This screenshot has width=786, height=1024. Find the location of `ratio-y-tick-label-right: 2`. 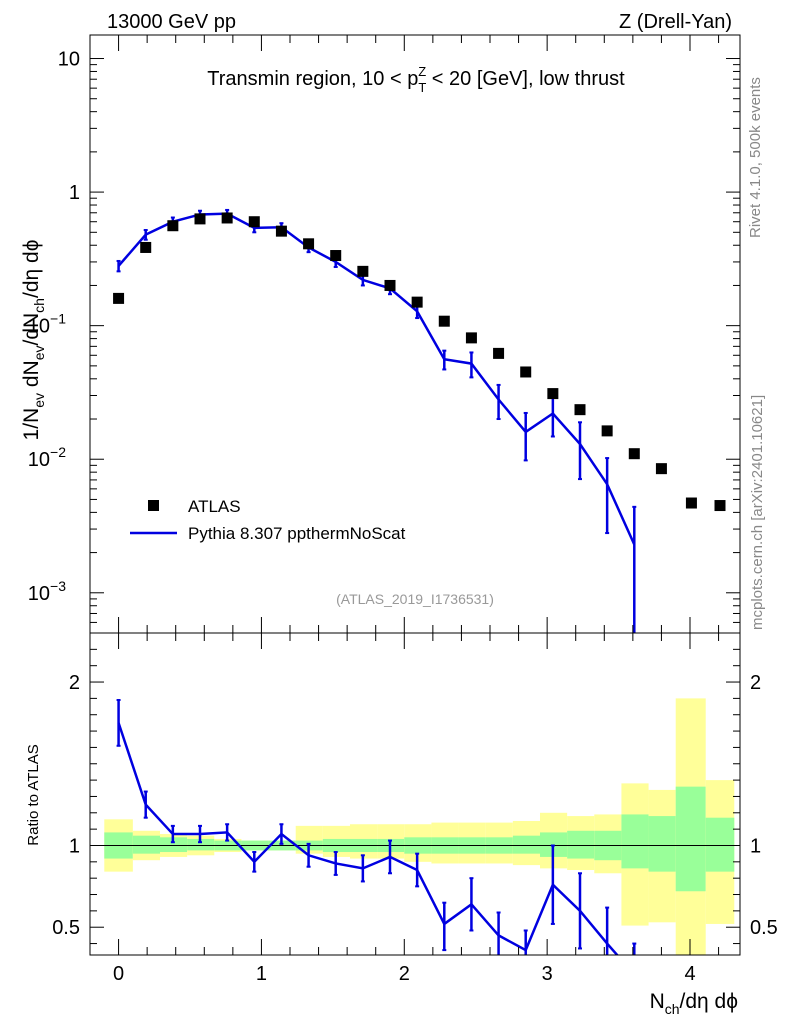

ratio-y-tick-label-right: 2 is located at coordinates (755, 683).